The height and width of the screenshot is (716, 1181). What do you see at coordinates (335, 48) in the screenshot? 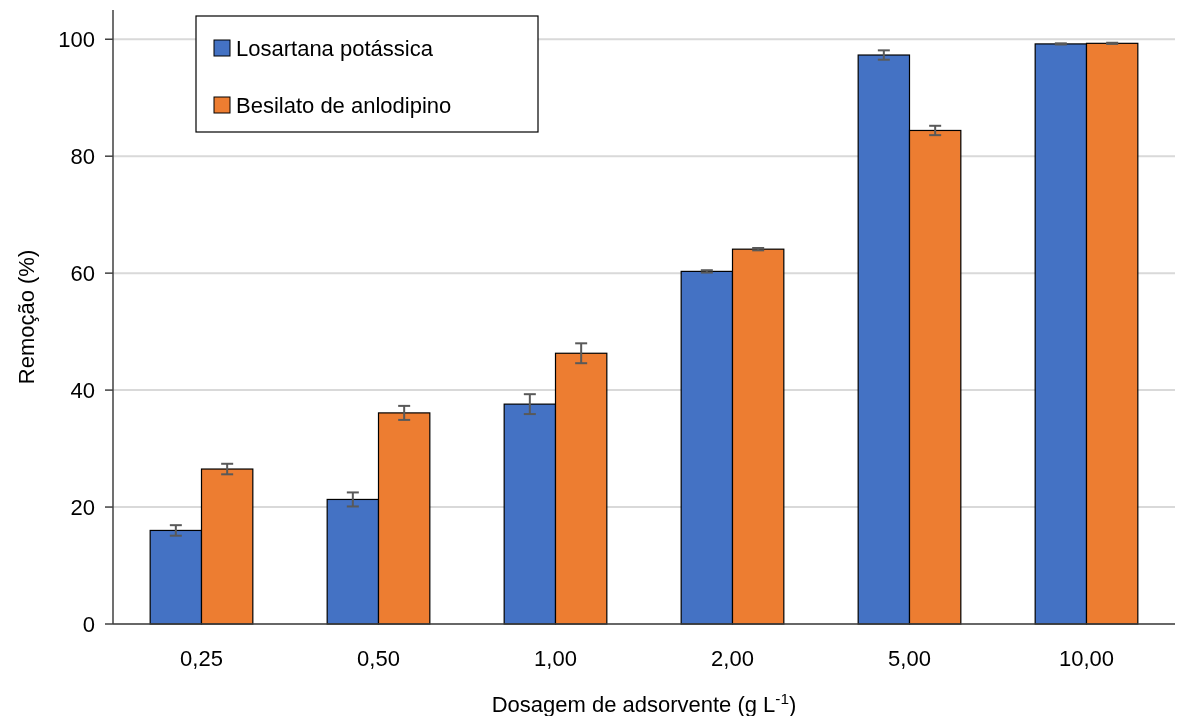
I see `legend-label: Losartana potássica` at bounding box center [335, 48].